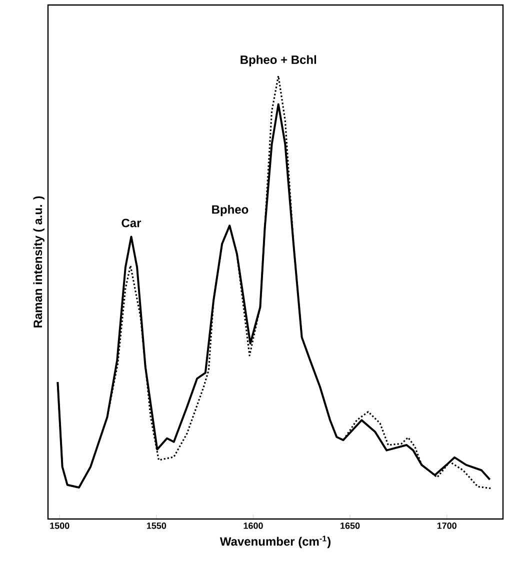 This screenshot has width=506, height=574. Describe the element at coordinates (156, 525) in the screenshot. I see `x-tick-label: 1550` at that location.